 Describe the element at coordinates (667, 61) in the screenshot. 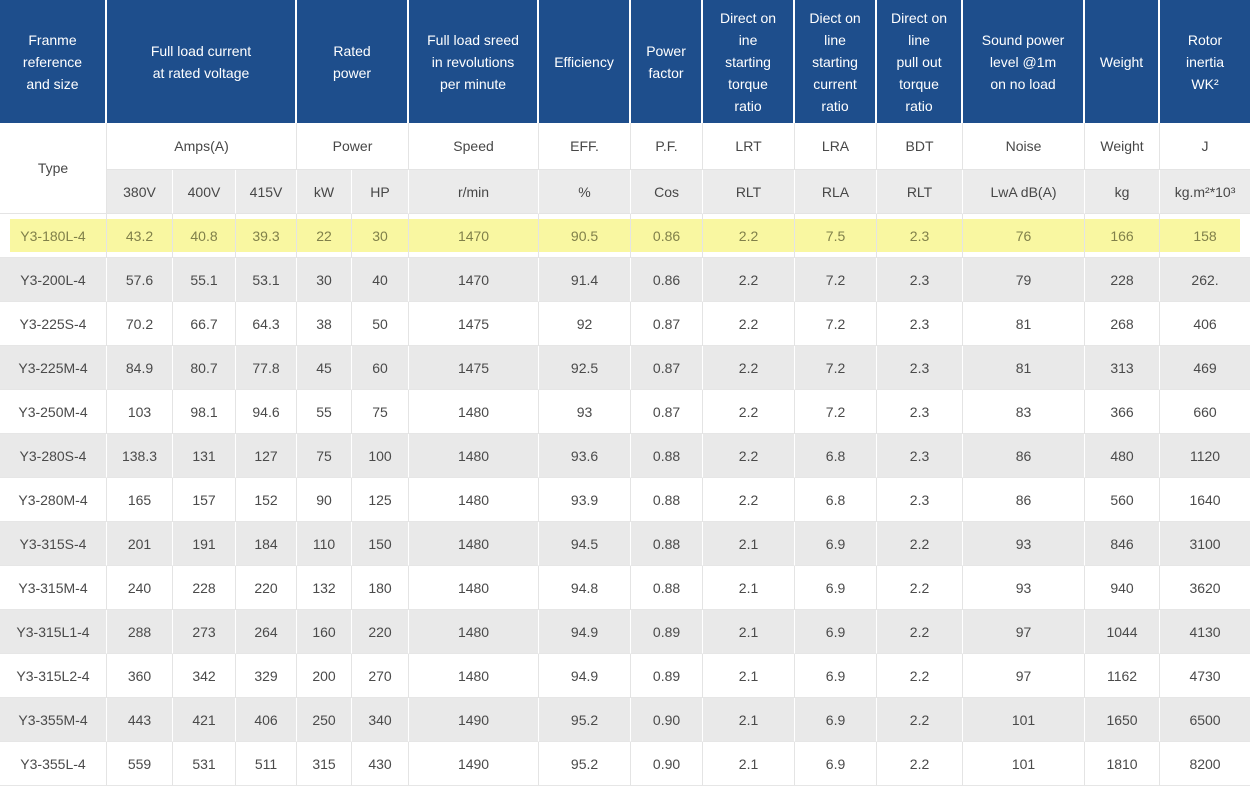

I see `header-power-factor: Power factor` at that location.